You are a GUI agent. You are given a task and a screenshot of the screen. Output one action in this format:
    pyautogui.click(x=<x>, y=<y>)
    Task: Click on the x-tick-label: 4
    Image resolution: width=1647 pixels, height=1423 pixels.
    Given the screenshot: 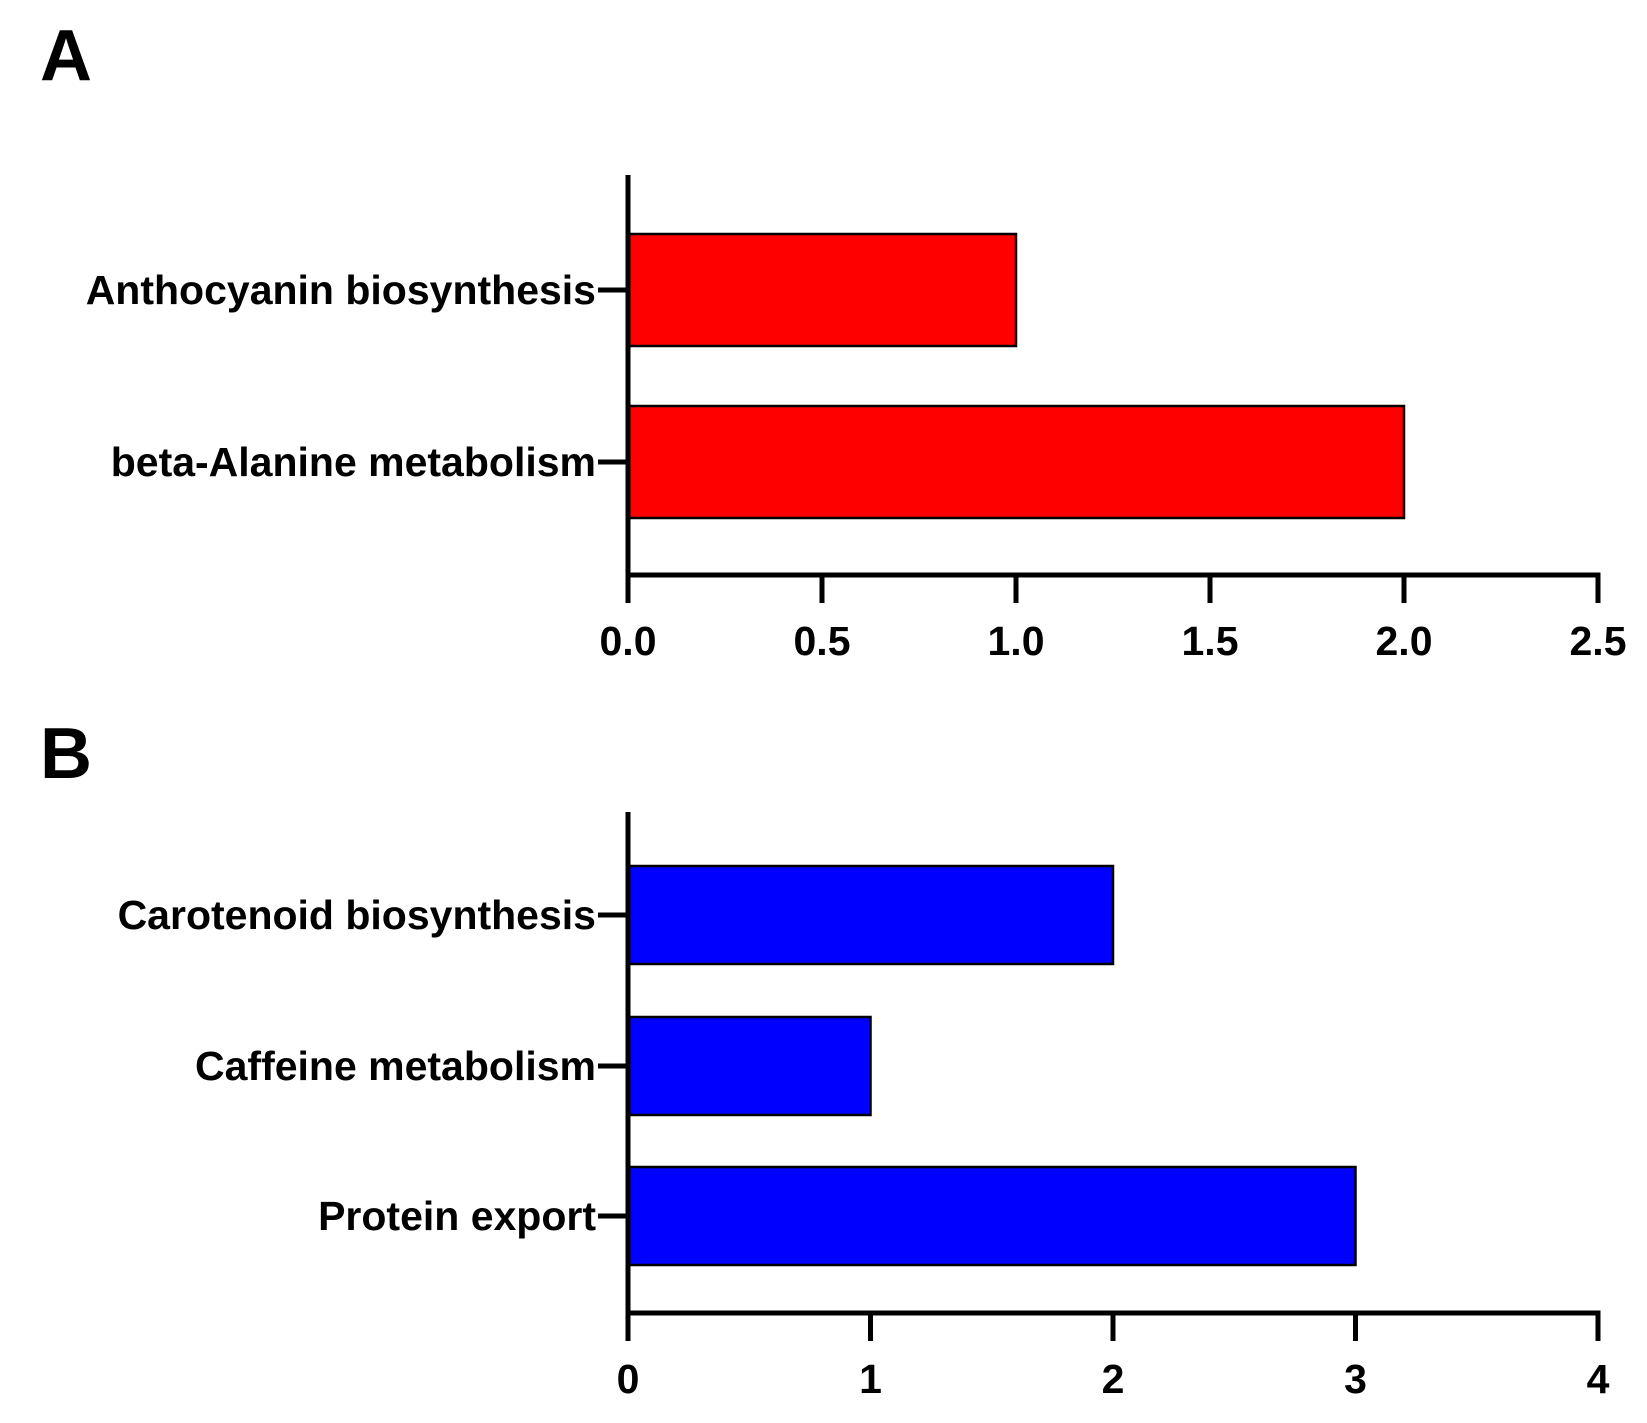 What is the action you would take?
    pyautogui.click(x=1598, y=1379)
    